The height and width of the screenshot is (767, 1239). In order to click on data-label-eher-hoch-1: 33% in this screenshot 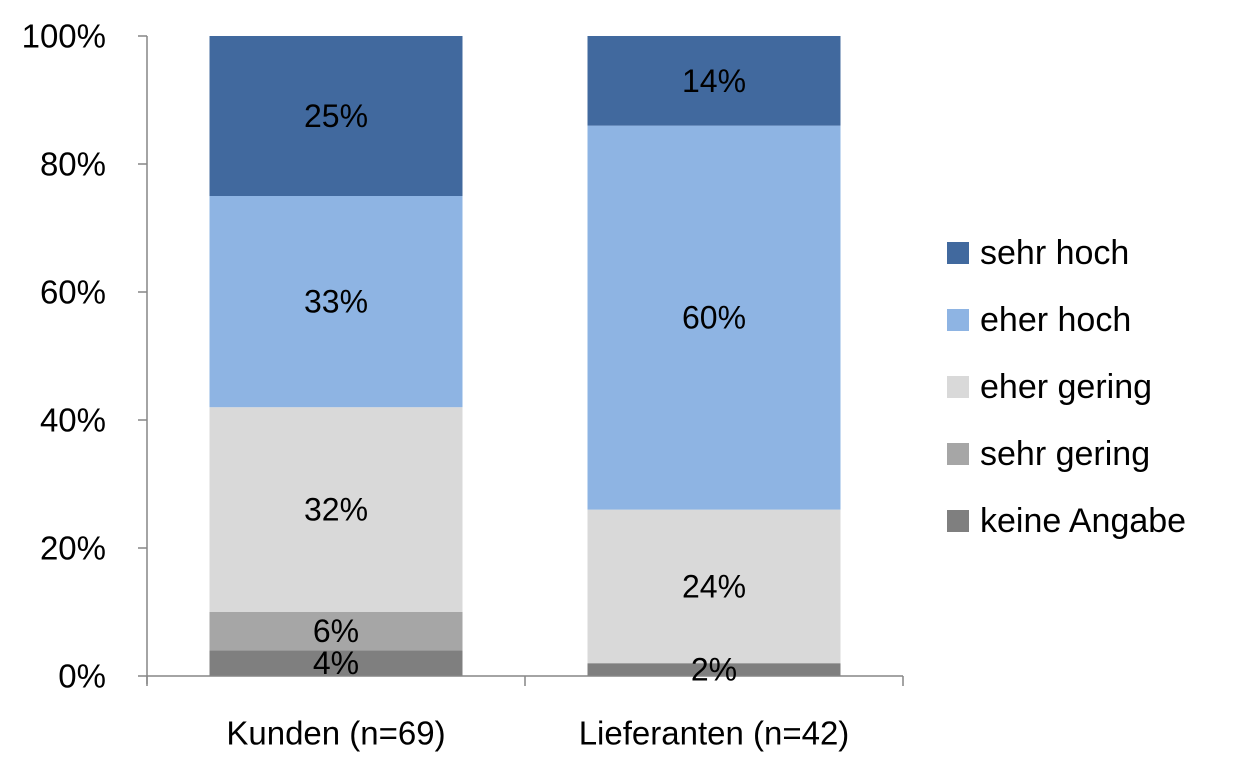, I will do `click(336, 302)`.